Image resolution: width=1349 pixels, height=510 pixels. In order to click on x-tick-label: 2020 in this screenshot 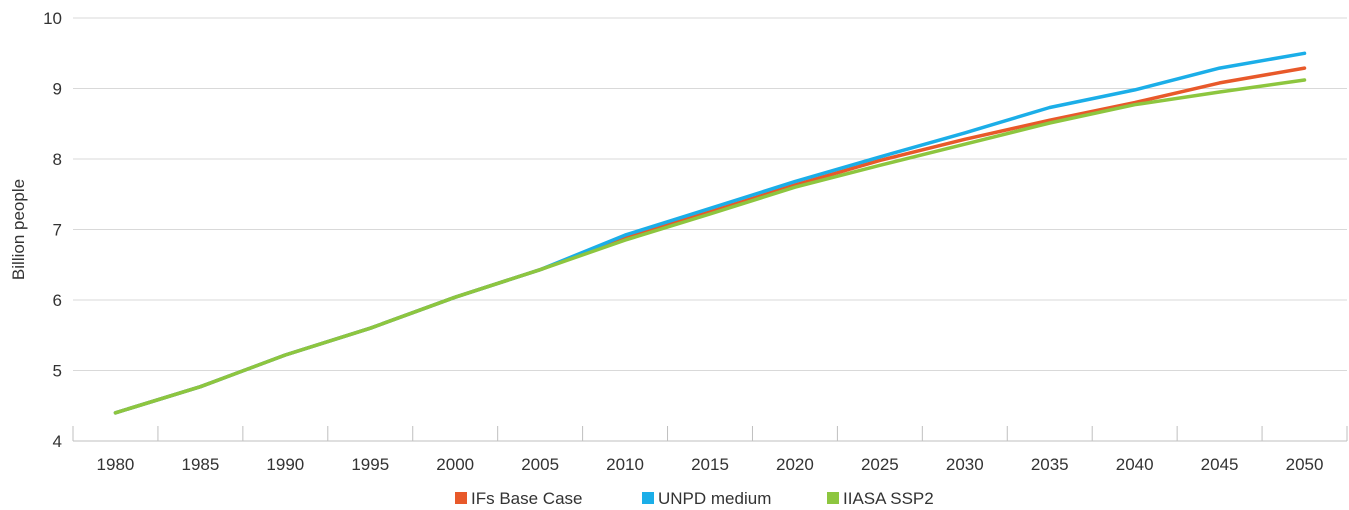, I will do `click(795, 464)`.